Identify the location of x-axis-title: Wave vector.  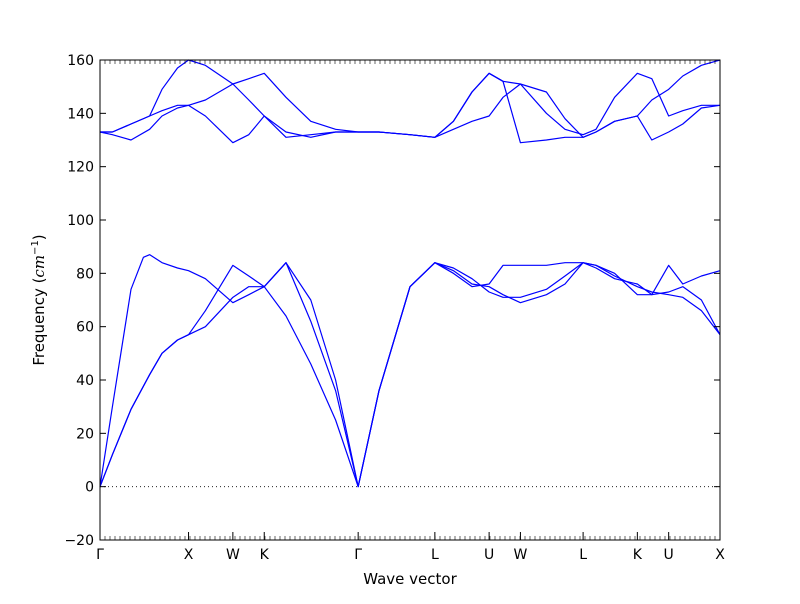
(410, 579).